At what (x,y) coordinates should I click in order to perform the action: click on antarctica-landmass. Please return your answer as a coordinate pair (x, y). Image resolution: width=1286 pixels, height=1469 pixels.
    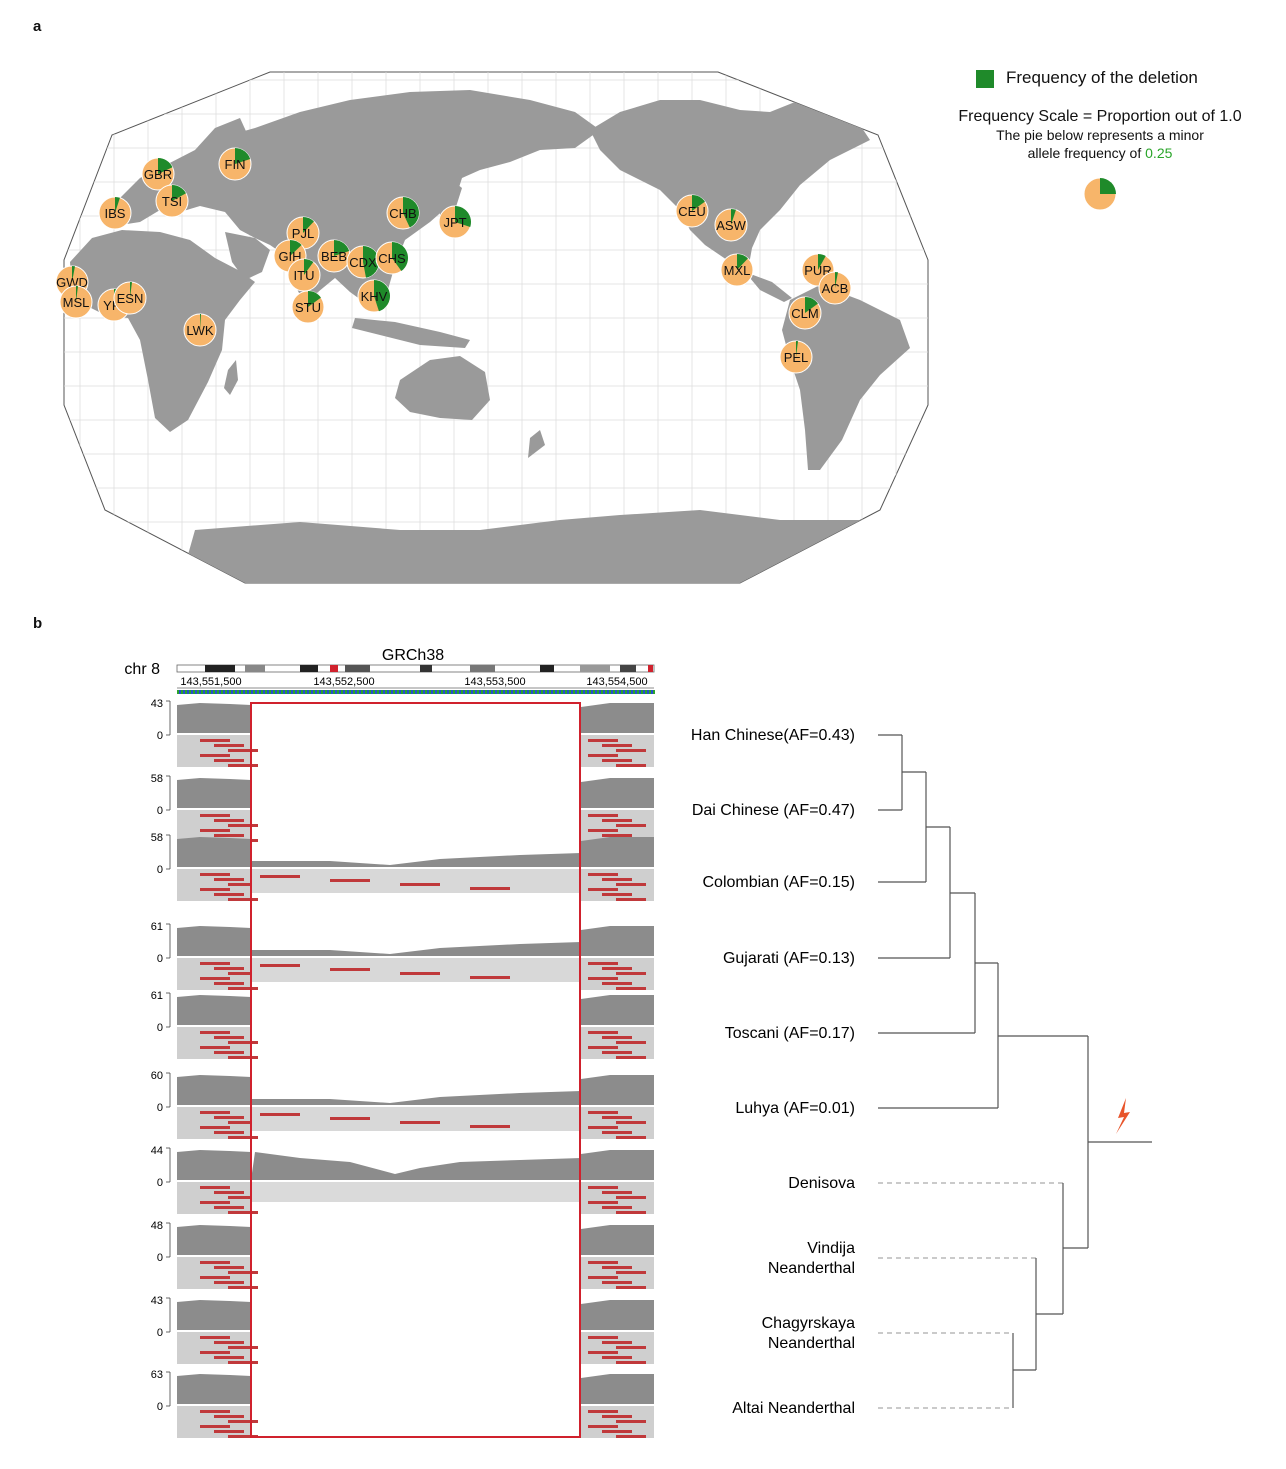
    Looking at the image, I should click on (540, 546).